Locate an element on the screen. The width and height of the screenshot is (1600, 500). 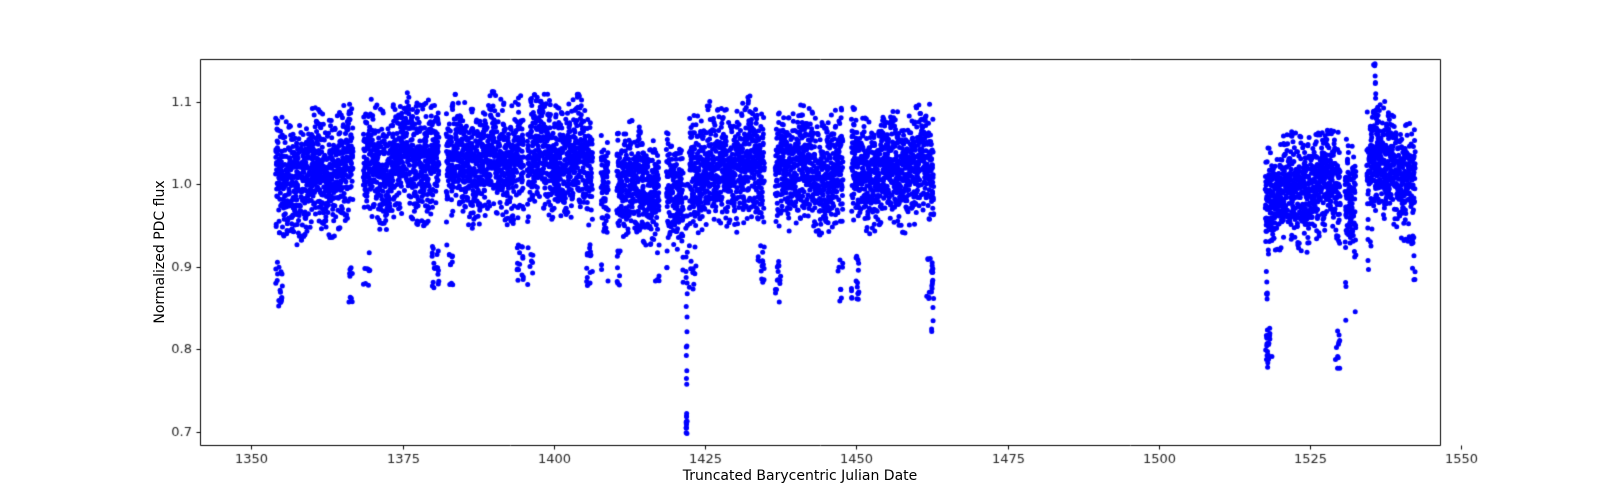
x-axis-label: Truncated Barycentric Julian Date is located at coordinates (800, 476).